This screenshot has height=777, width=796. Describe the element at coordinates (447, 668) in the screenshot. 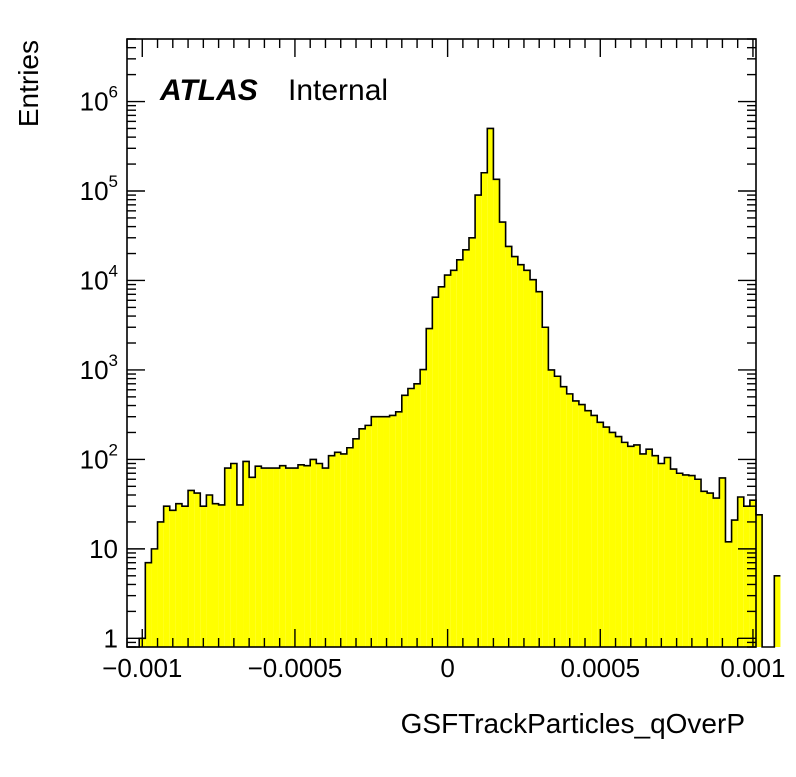

I see `x-tick-label: 0` at that location.